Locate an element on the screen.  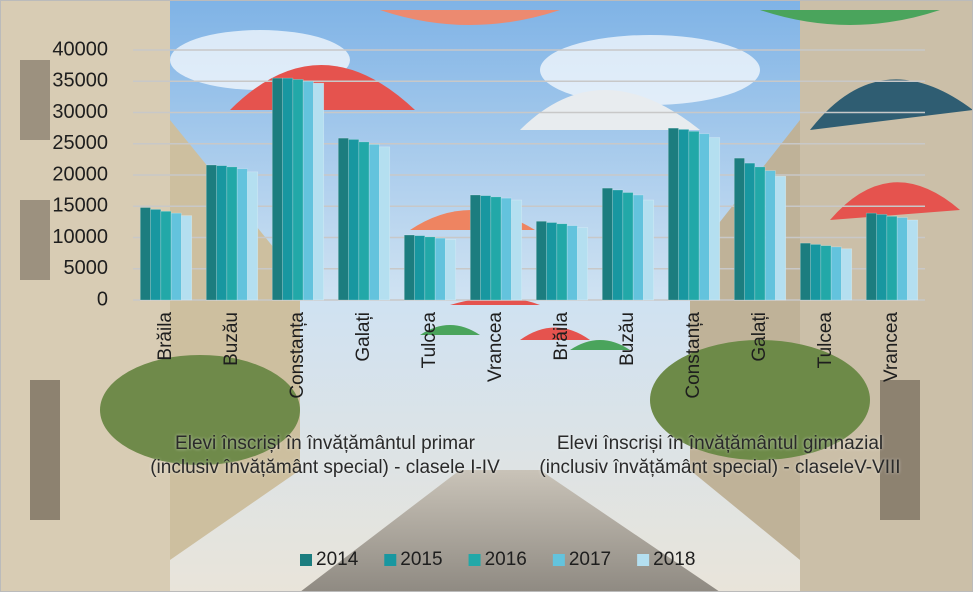
y-tick-label: 20000 is located at coordinates (80, 174).